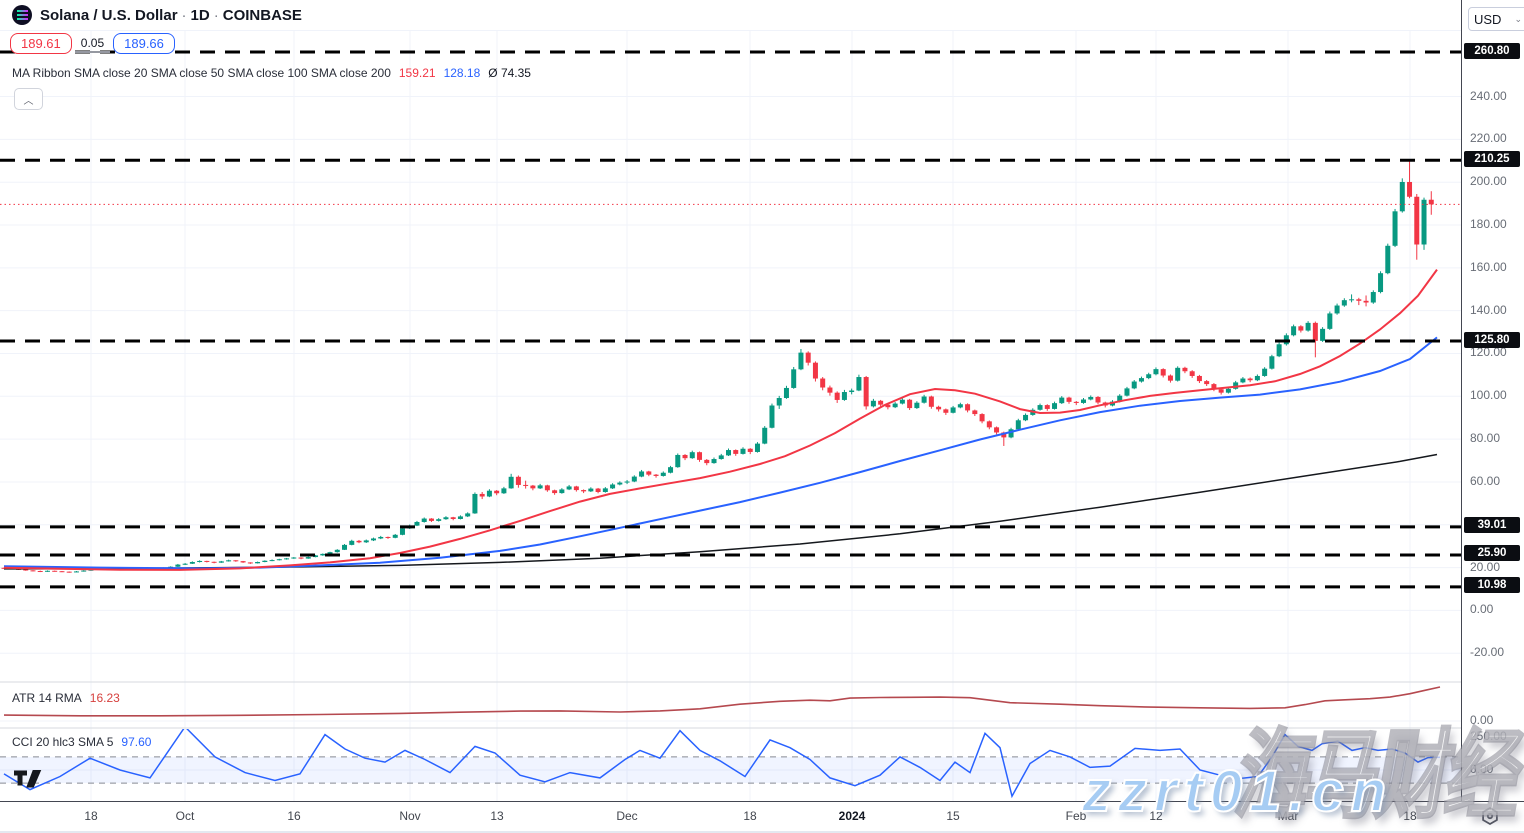 Image resolution: width=1524 pixels, height=833 pixels. Describe the element at coordinates (1492, 158) in the screenshot. I see `price-level-badge: 210.25` at that location.